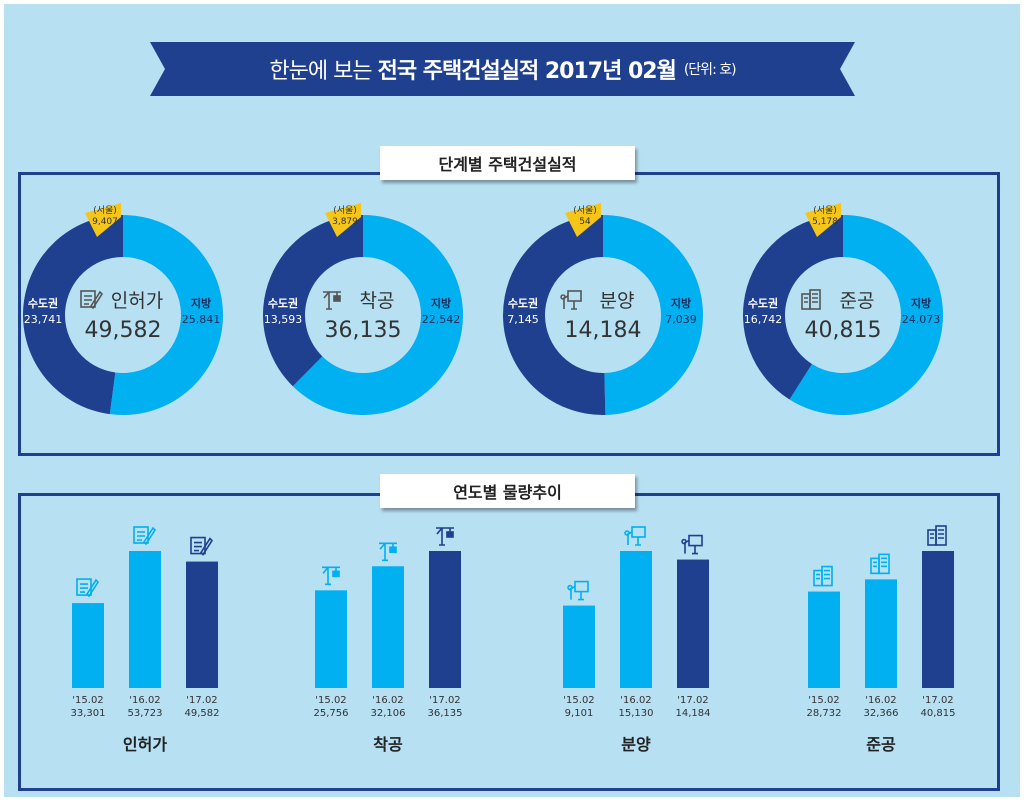  I want to click on stage-section-title: 단계별 주택건설실적, so click(507, 163).